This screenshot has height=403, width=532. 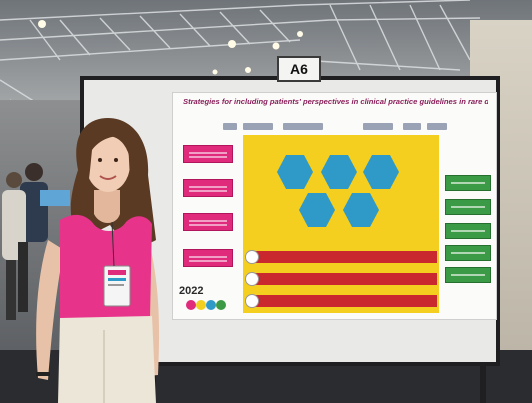 What do you see at coordinates (299, 69) in the screenshot?
I see `booth-sign: A6` at bounding box center [299, 69].